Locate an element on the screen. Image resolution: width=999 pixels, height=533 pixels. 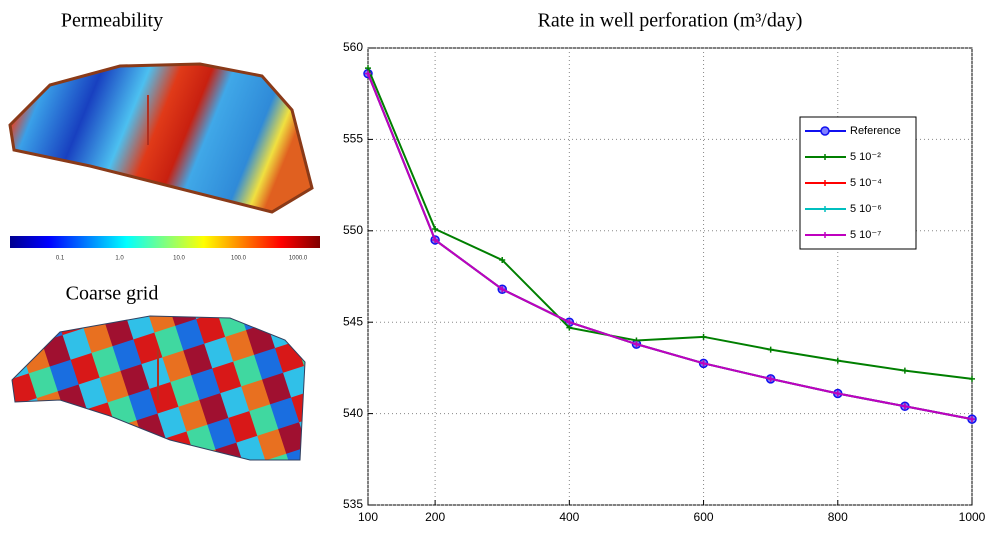
y-tick-label: 560 is located at coordinates (353, 47).